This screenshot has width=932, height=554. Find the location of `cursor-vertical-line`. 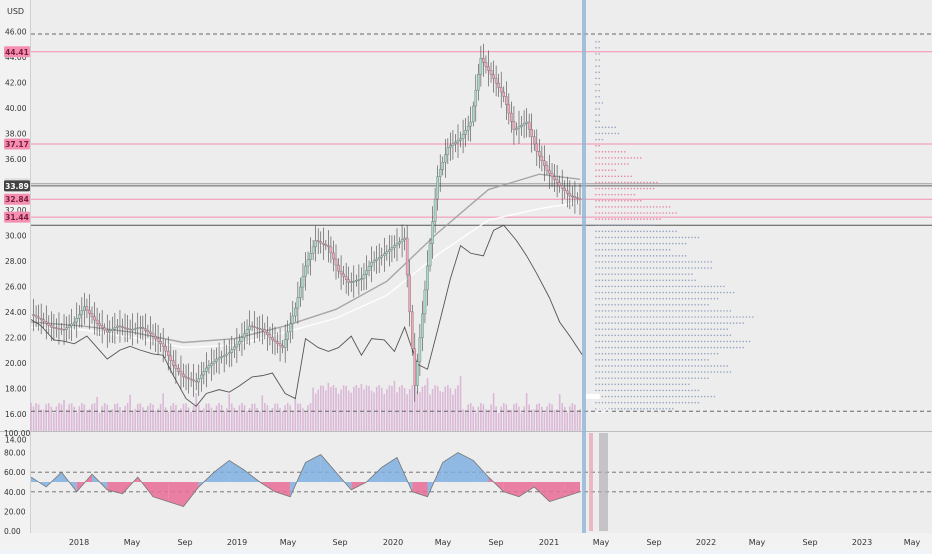

cursor-vertical-line is located at coordinates (584, 266).